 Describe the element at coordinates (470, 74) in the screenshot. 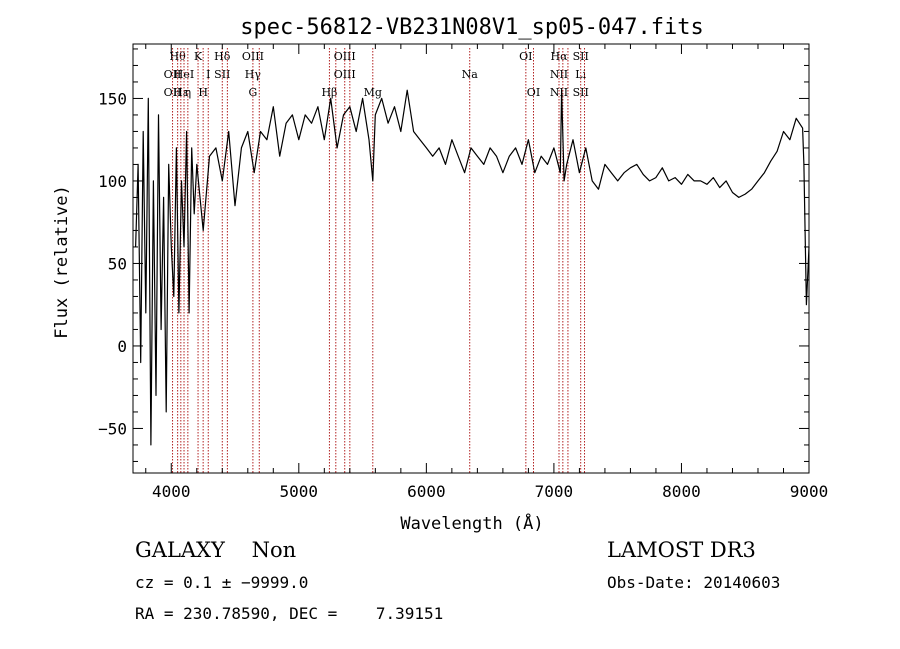

I see `line-marker-label: Na` at that location.